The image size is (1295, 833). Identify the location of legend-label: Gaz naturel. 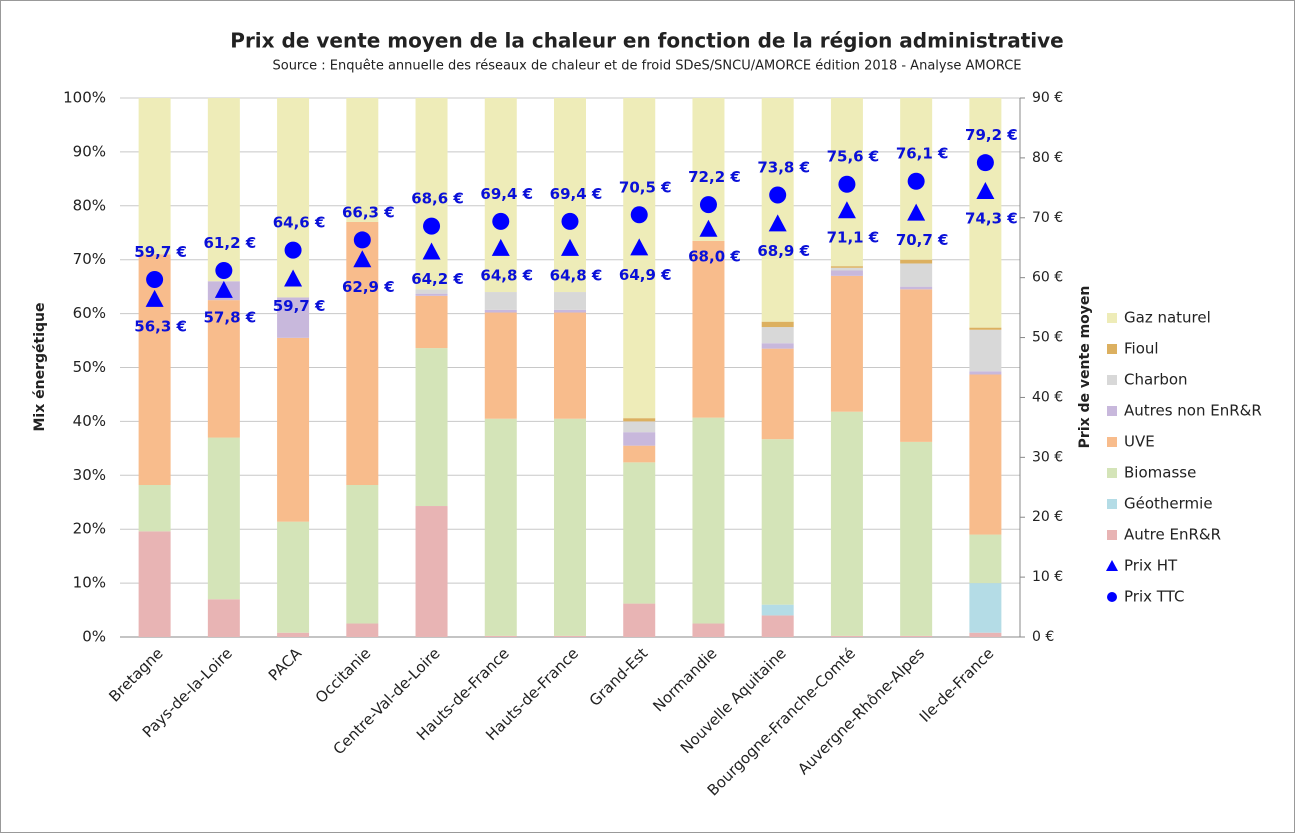
(1167, 318).